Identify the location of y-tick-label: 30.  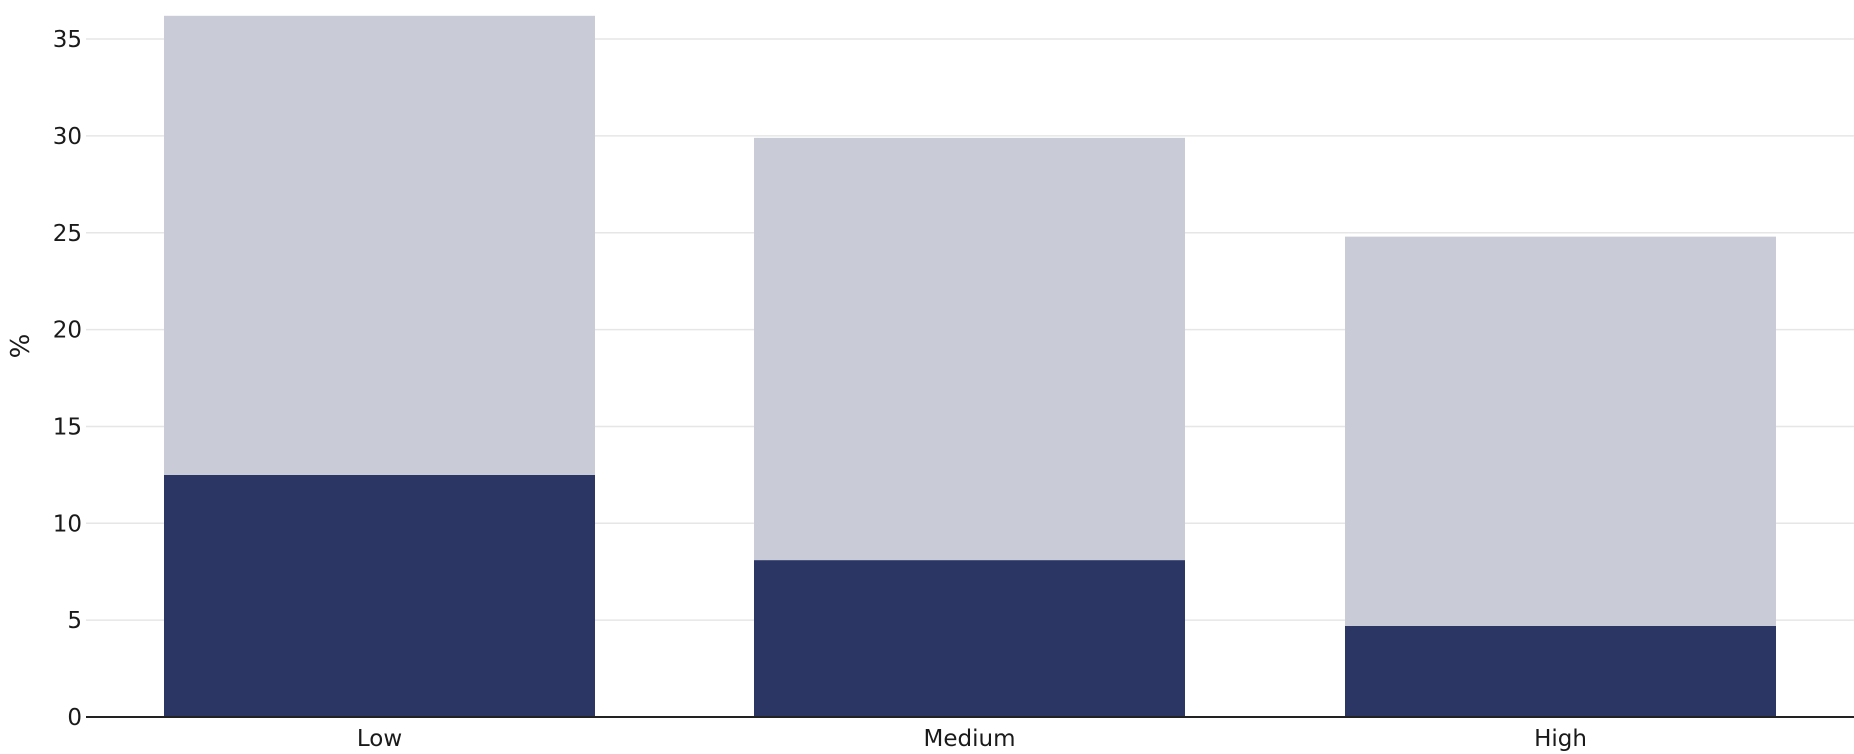
(67, 137).